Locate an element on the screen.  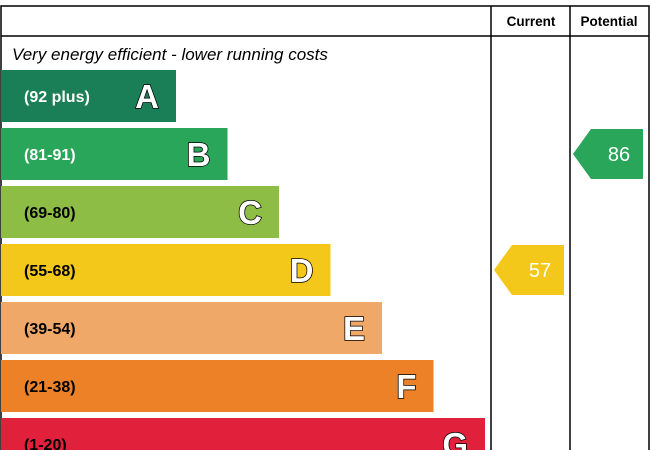
current-rating-marker is located at coordinates (529, 270).